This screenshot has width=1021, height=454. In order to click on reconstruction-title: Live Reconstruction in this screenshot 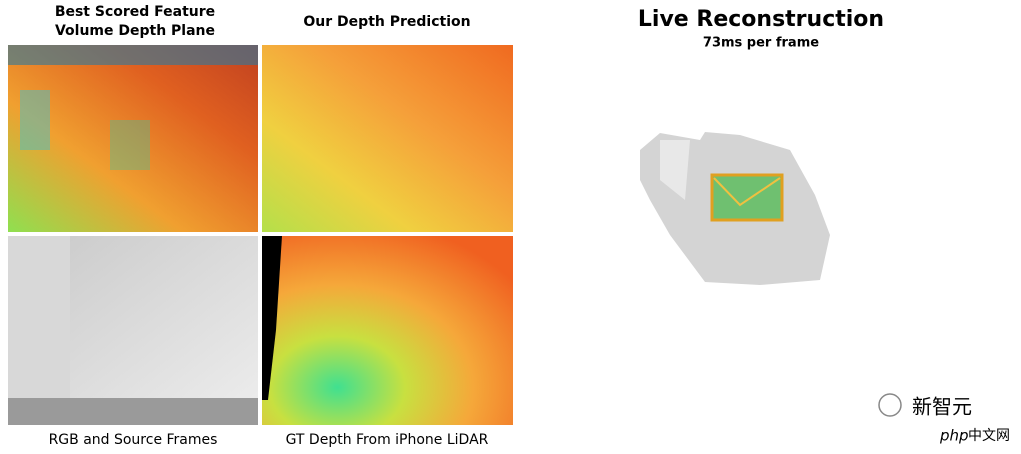, I will do `click(761, 19)`.